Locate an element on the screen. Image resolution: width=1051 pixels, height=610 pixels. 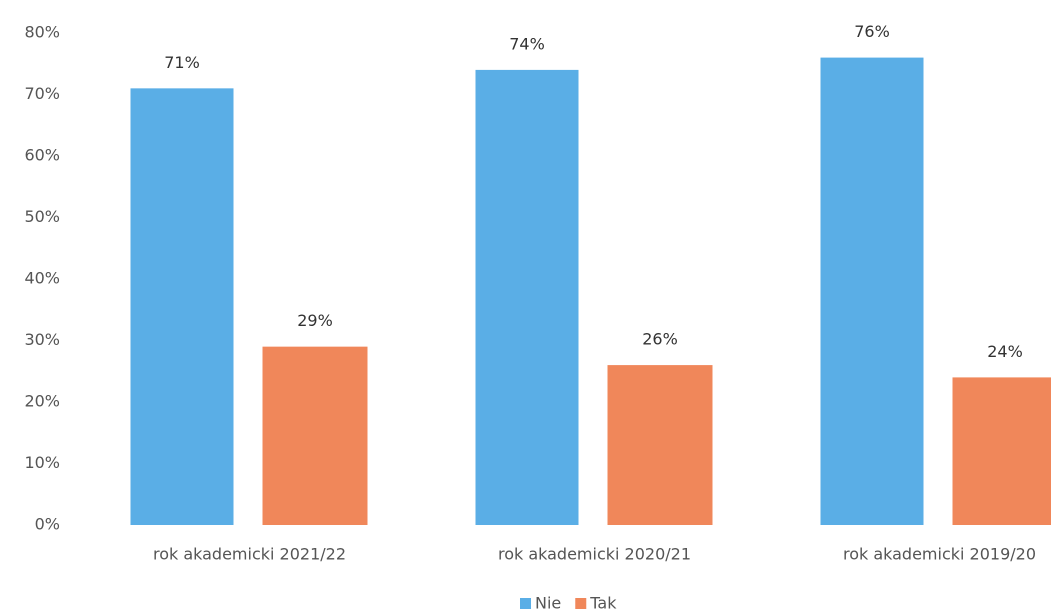
y-tick-label: 70% is located at coordinates (42, 93).